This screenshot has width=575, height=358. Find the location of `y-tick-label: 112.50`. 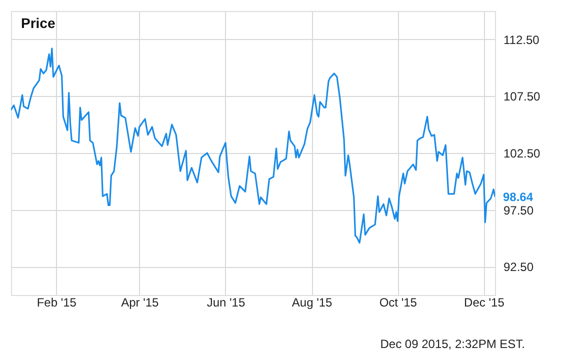

y-tick-label: 112.50 is located at coordinates (522, 39).